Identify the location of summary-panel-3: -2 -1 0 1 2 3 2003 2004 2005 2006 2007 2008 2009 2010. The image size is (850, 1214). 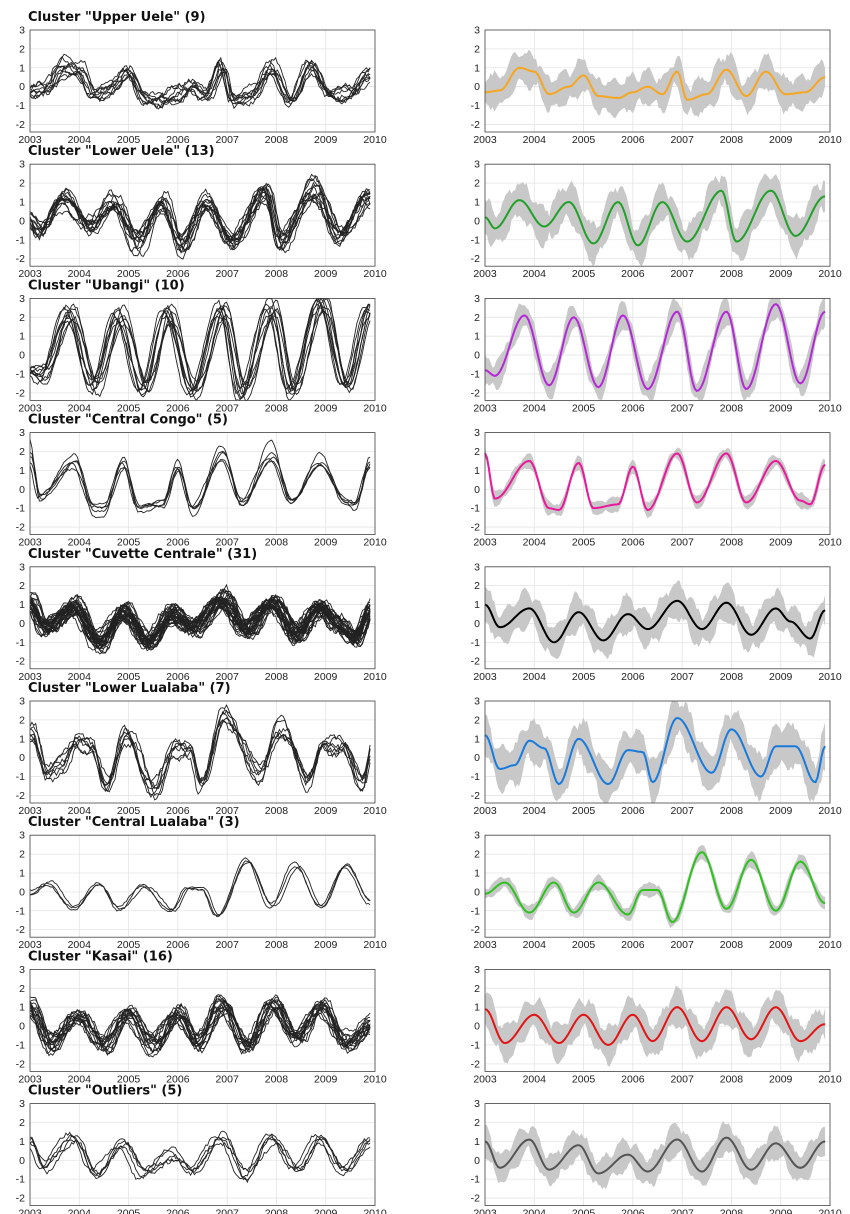
(656, 354).